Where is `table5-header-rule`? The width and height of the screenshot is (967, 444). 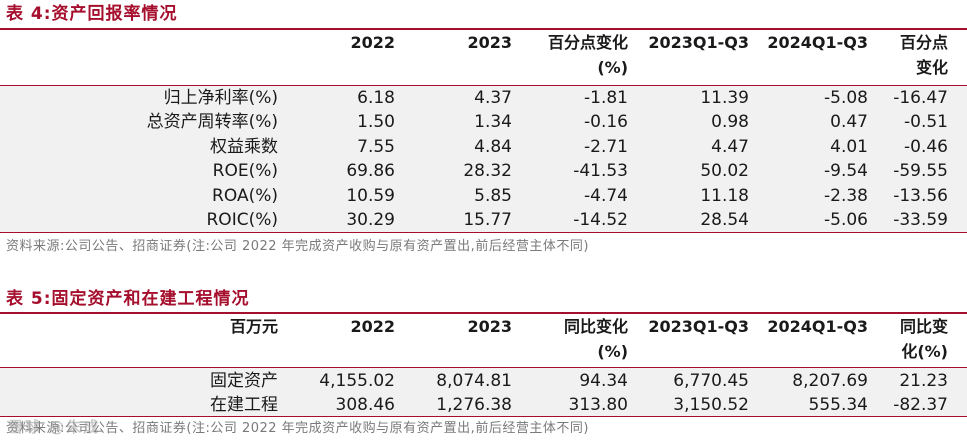
table5-header-rule is located at coordinates (483, 367).